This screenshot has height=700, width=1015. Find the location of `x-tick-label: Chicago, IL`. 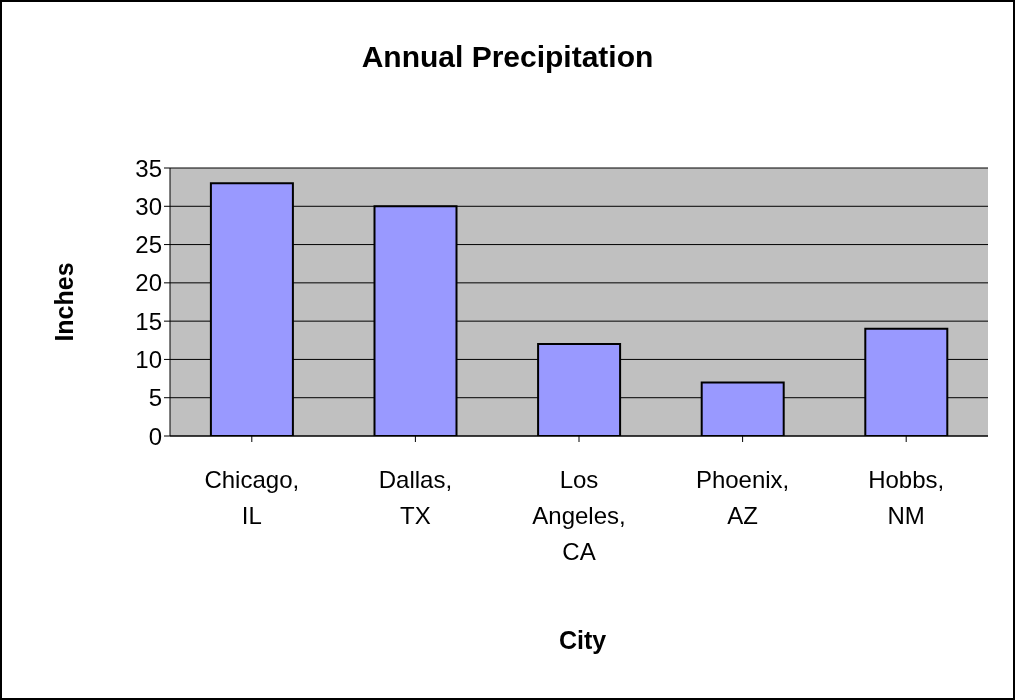

x-tick-label: Chicago, IL is located at coordinates (252, 497).